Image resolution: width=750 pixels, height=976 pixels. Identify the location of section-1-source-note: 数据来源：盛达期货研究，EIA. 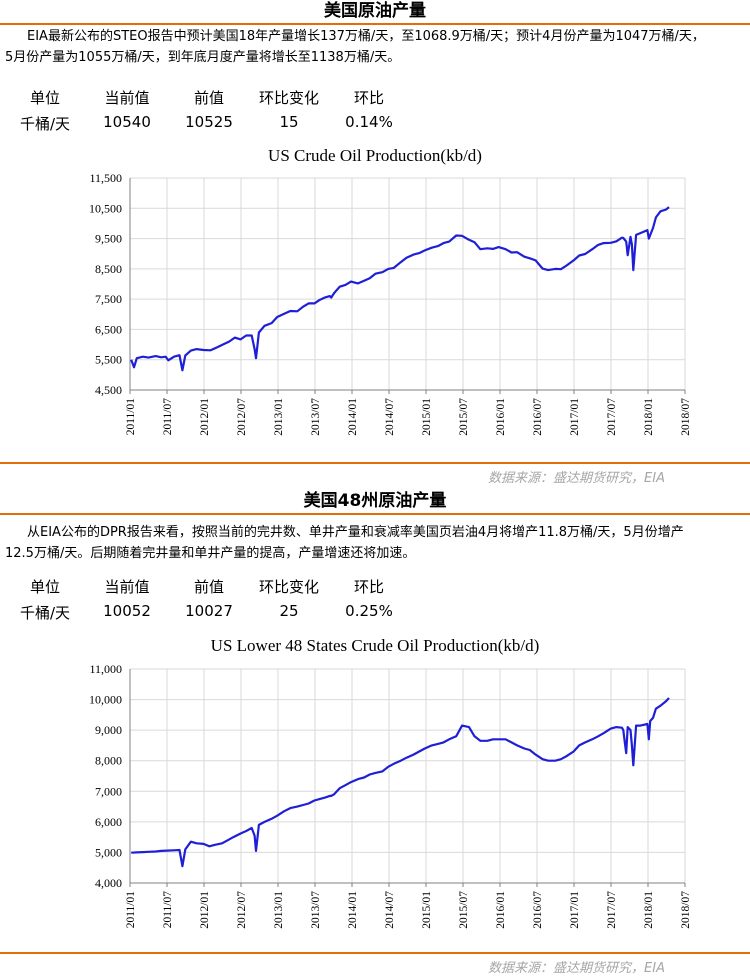
(576, 478).